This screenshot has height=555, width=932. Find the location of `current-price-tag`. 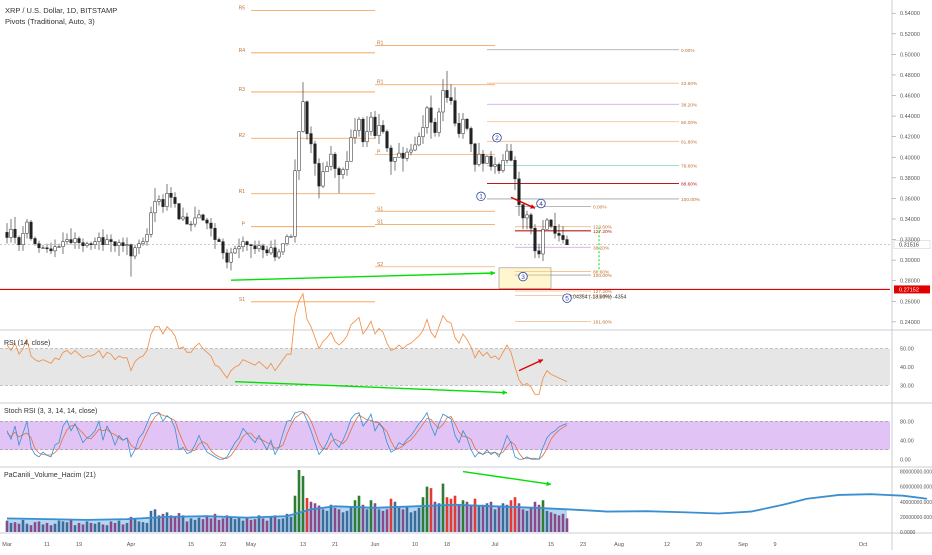

current-price-tag is located at coordinates (912, 244).